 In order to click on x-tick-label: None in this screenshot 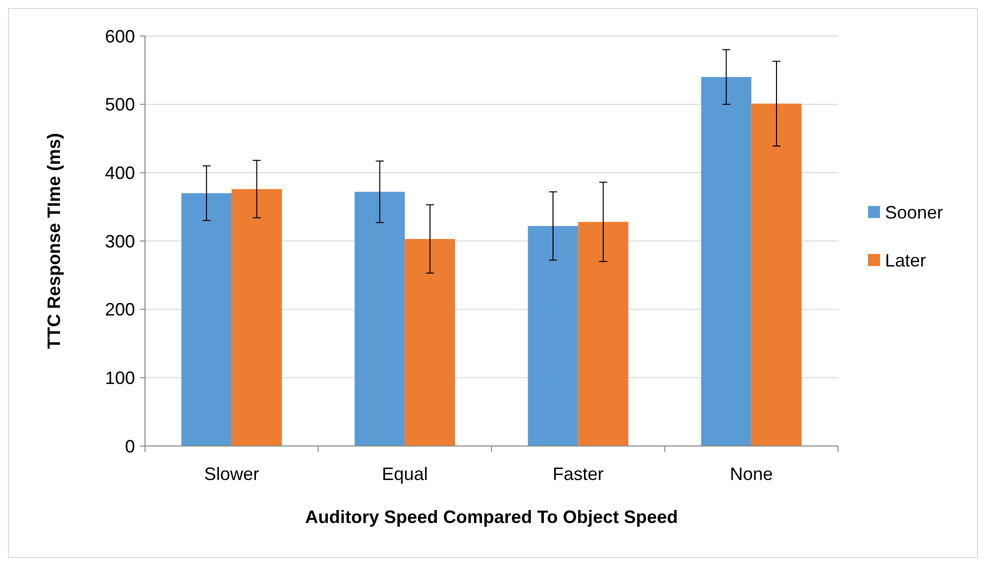, I will do `click(751, 474)`.